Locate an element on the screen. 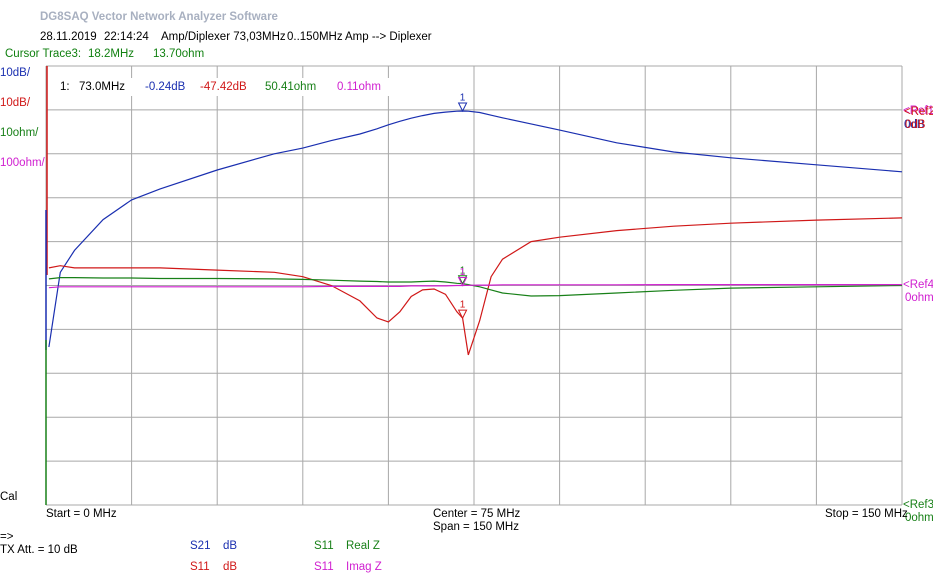 The image size is (933, 586). scale: 10ohm/ is located at coordinates (19, 133).